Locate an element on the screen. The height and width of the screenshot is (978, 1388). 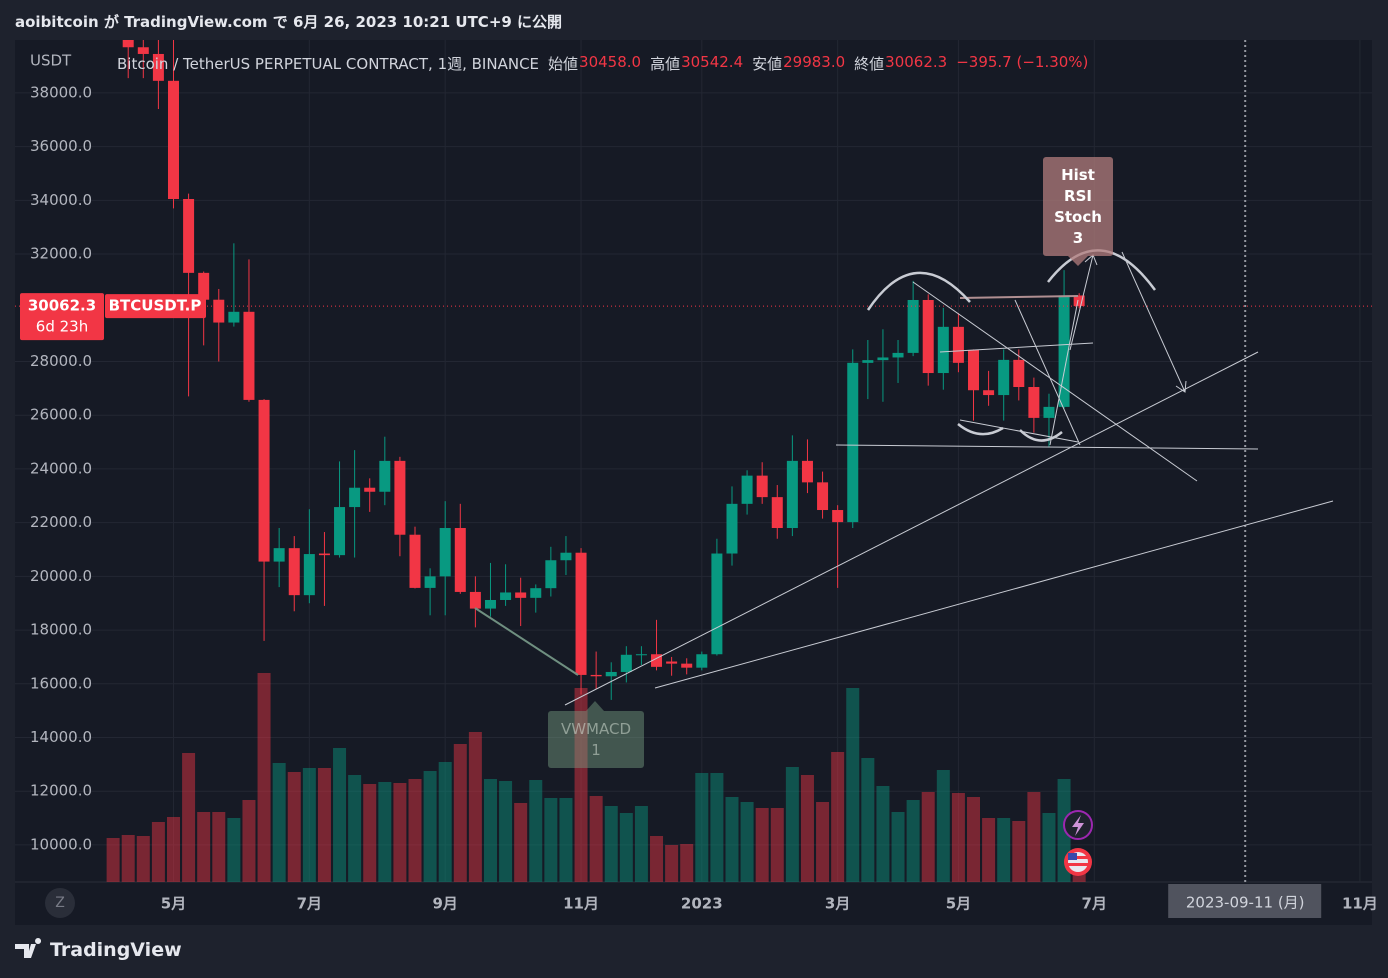
ohlc-value: 30062.3 is located at coordinates (916, 62).